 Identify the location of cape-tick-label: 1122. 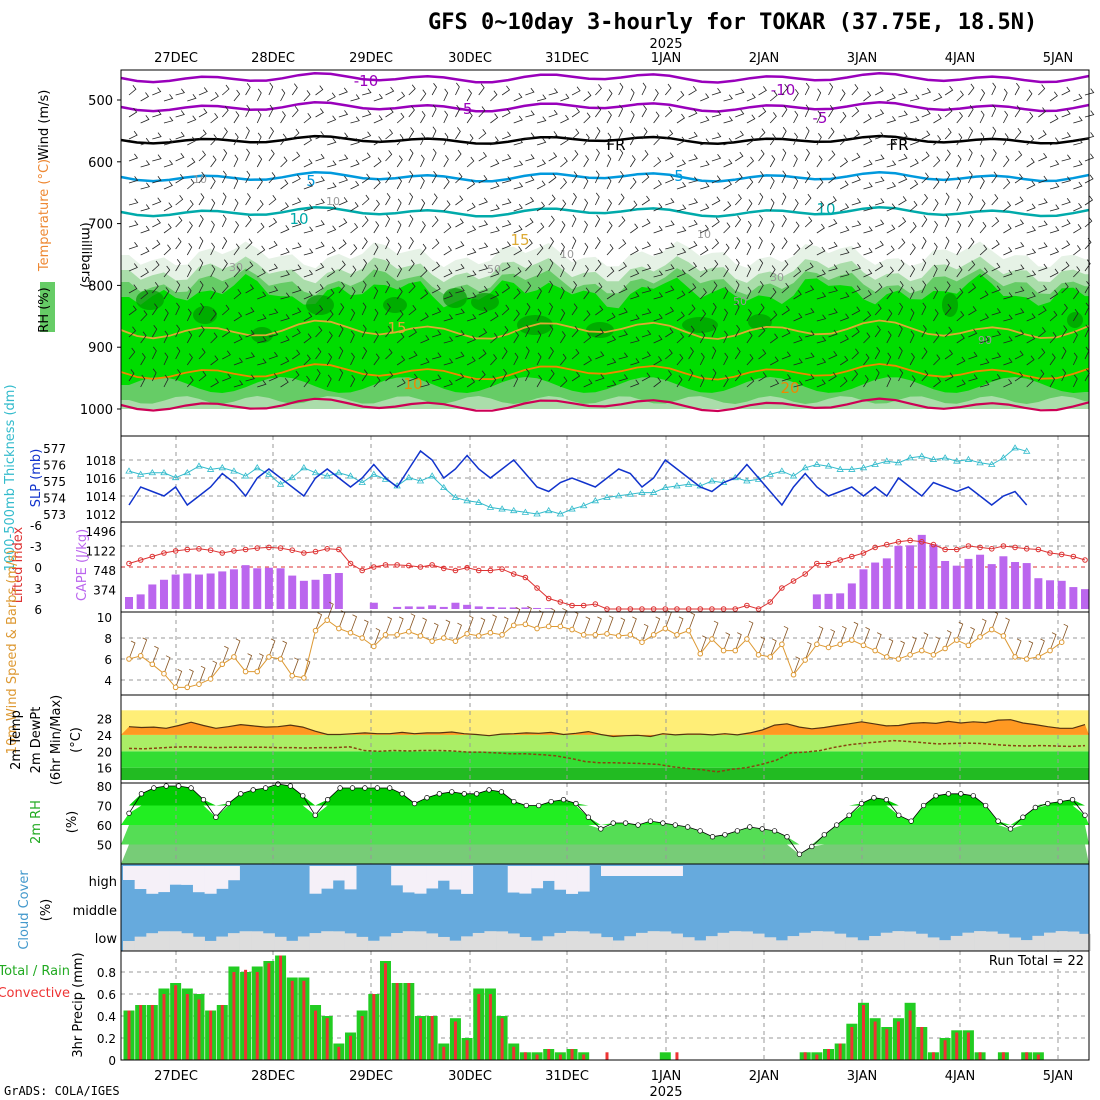
(100, 551).